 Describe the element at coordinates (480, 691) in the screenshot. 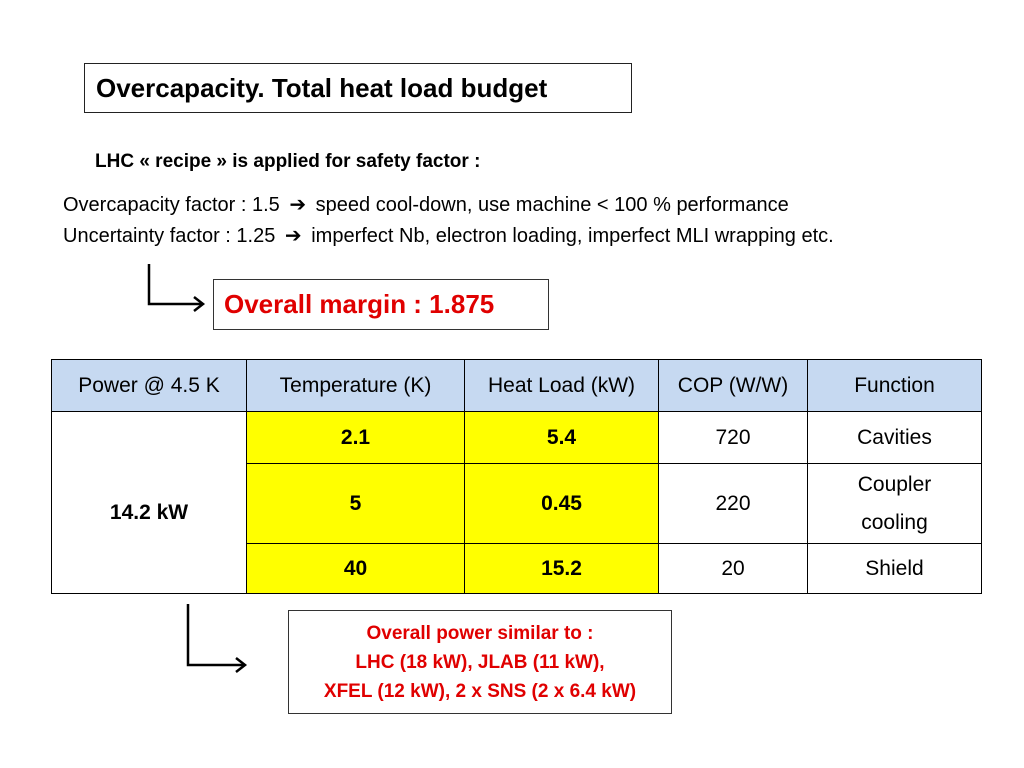

I see `overall-power-line: XFEL (12 kW), 2 x SNS (2 x 6.4 kW)` at that location.